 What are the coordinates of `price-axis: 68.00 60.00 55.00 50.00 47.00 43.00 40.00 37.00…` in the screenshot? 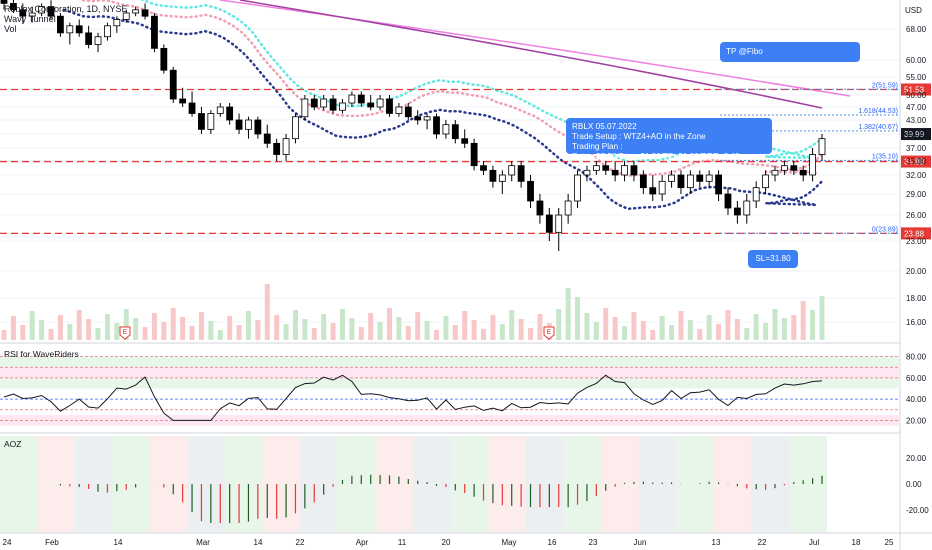 It's located at (916, 176).